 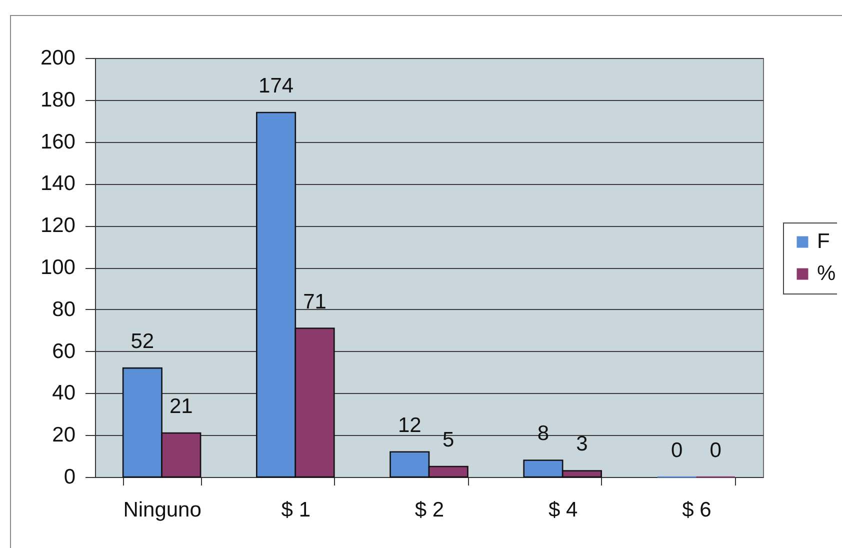 I want to click on data-label: 3, so click(x=582, y=444).